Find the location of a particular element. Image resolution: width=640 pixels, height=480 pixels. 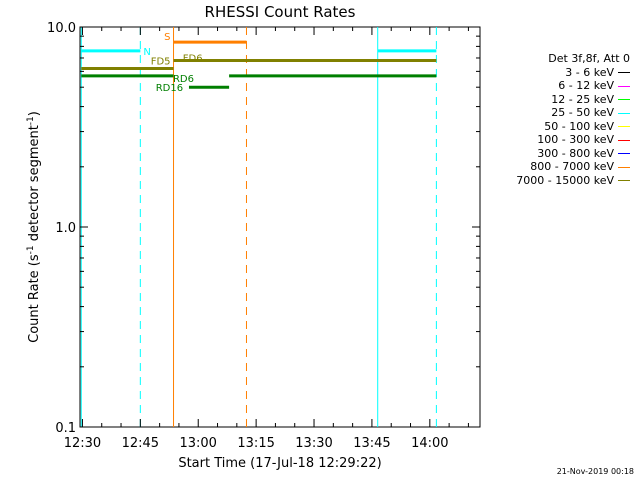

legend-entry: 7000 - 15000 keV is located at coordinates (573, 181).